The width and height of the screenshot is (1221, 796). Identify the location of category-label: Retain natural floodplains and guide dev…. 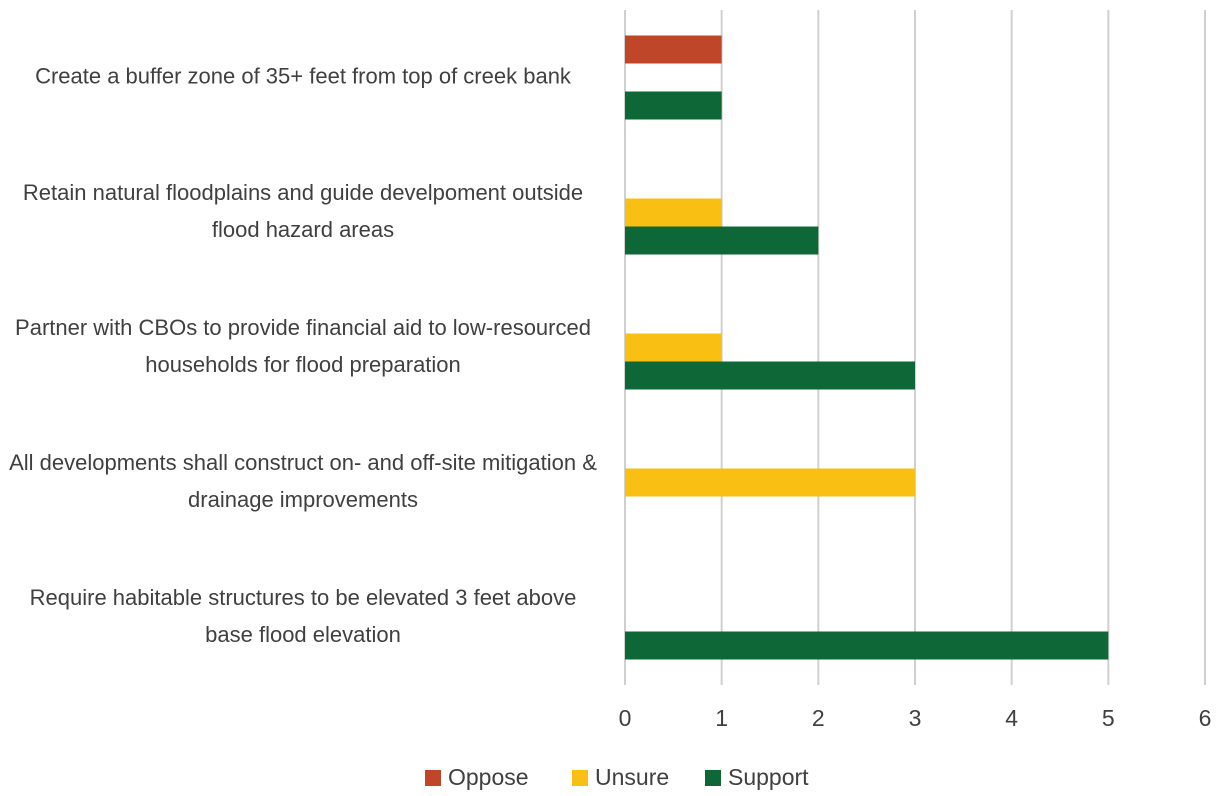
(303, 210).